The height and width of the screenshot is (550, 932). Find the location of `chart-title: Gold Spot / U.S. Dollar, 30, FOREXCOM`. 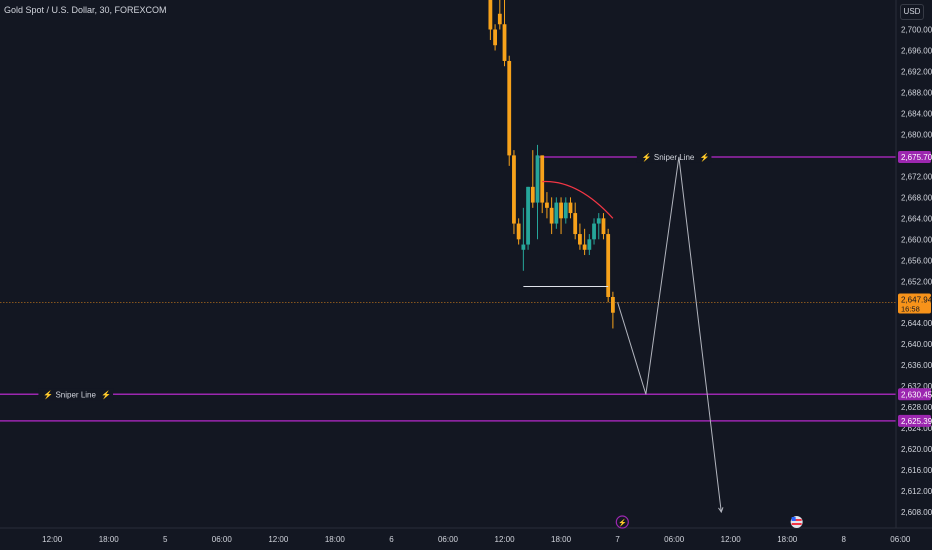

chart-title: Gold Spot / U.S. Dollar, 30, FOREXCOM is located at coordinates (85, 10).